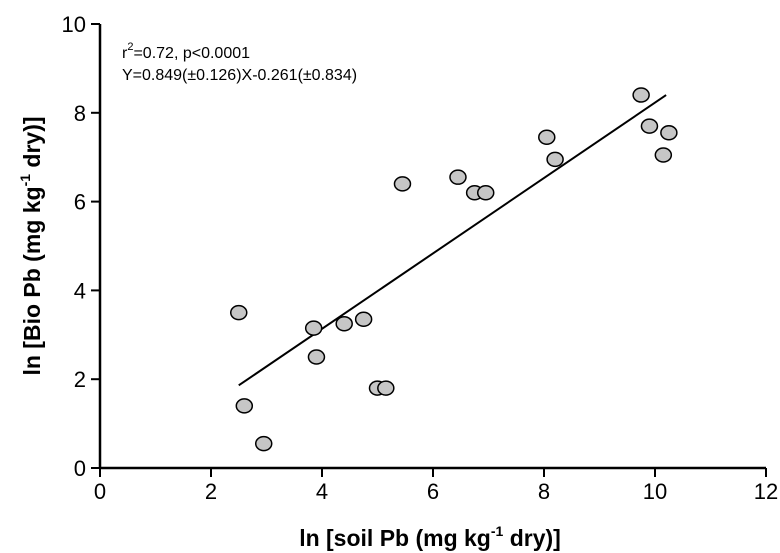  I want to click on x-tick-label: 4, so click(322, 491).